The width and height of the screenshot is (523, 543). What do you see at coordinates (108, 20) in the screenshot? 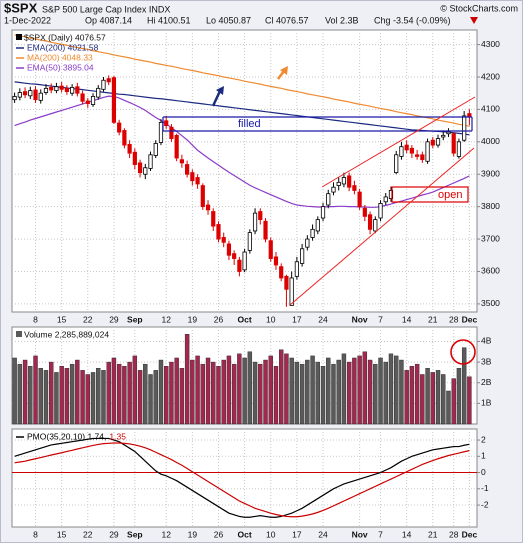
I see `quote-open: Op 4087.14` at bounding box center [108, 20].